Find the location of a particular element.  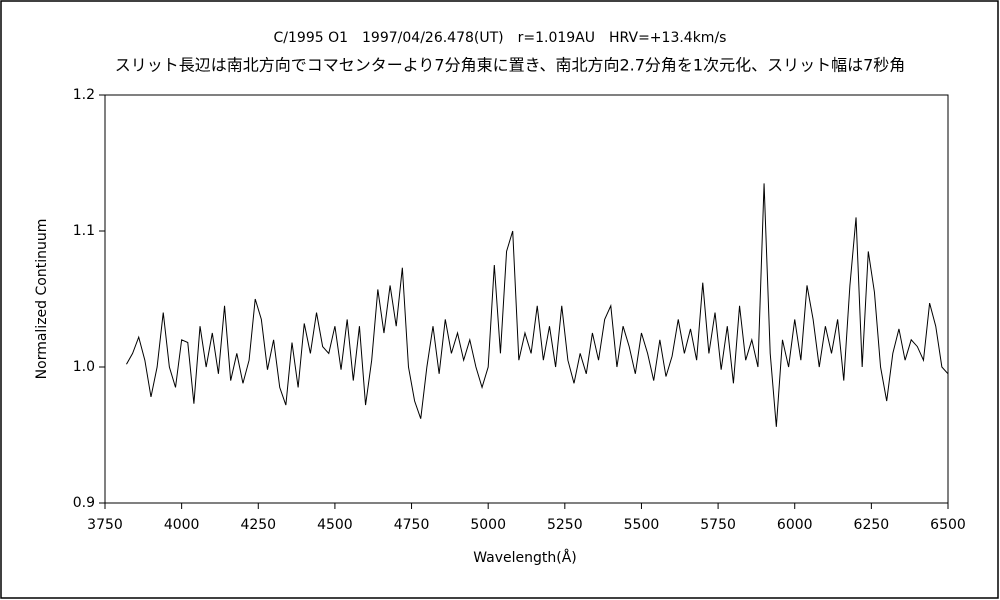

x-tick-label: 5000 is located at coordinates (488, 525).